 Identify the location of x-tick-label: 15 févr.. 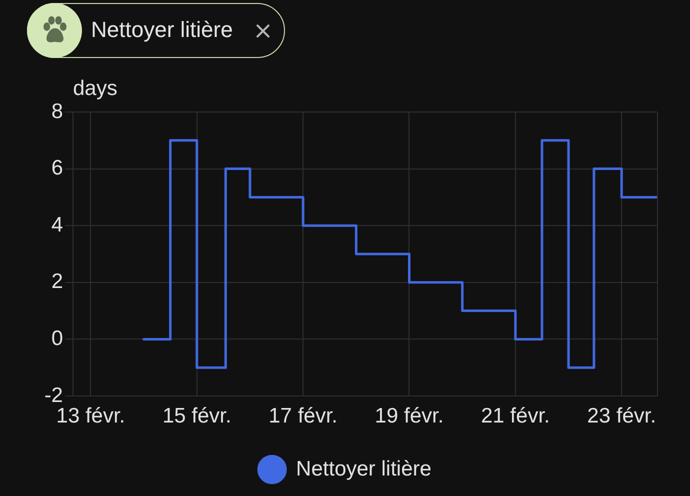
(197, 416).